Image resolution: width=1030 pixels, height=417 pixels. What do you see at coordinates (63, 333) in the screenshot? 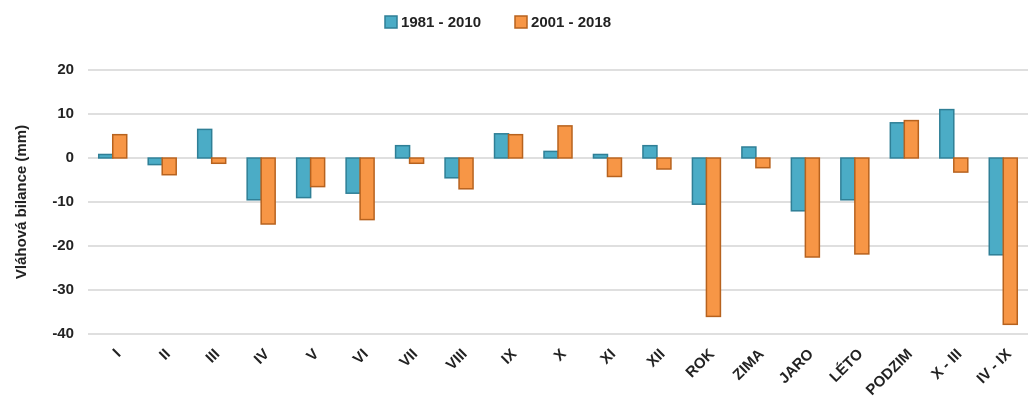
I see `y-tick-label: -40` at bounding box center [63, 333].